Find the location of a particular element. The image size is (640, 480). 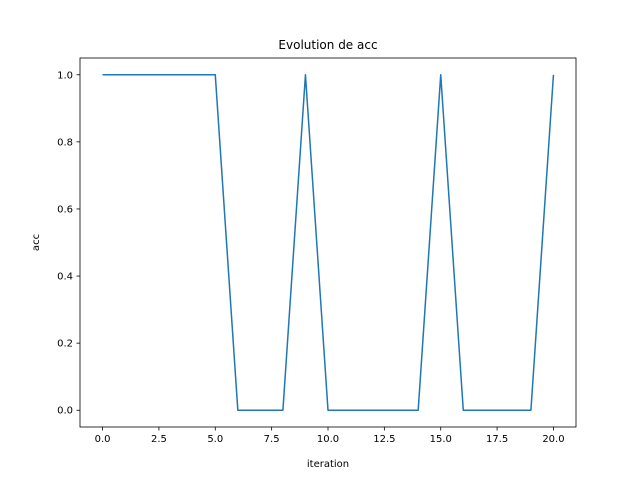

x-tick-label: 12.5 is located at coordinates (384, 439).